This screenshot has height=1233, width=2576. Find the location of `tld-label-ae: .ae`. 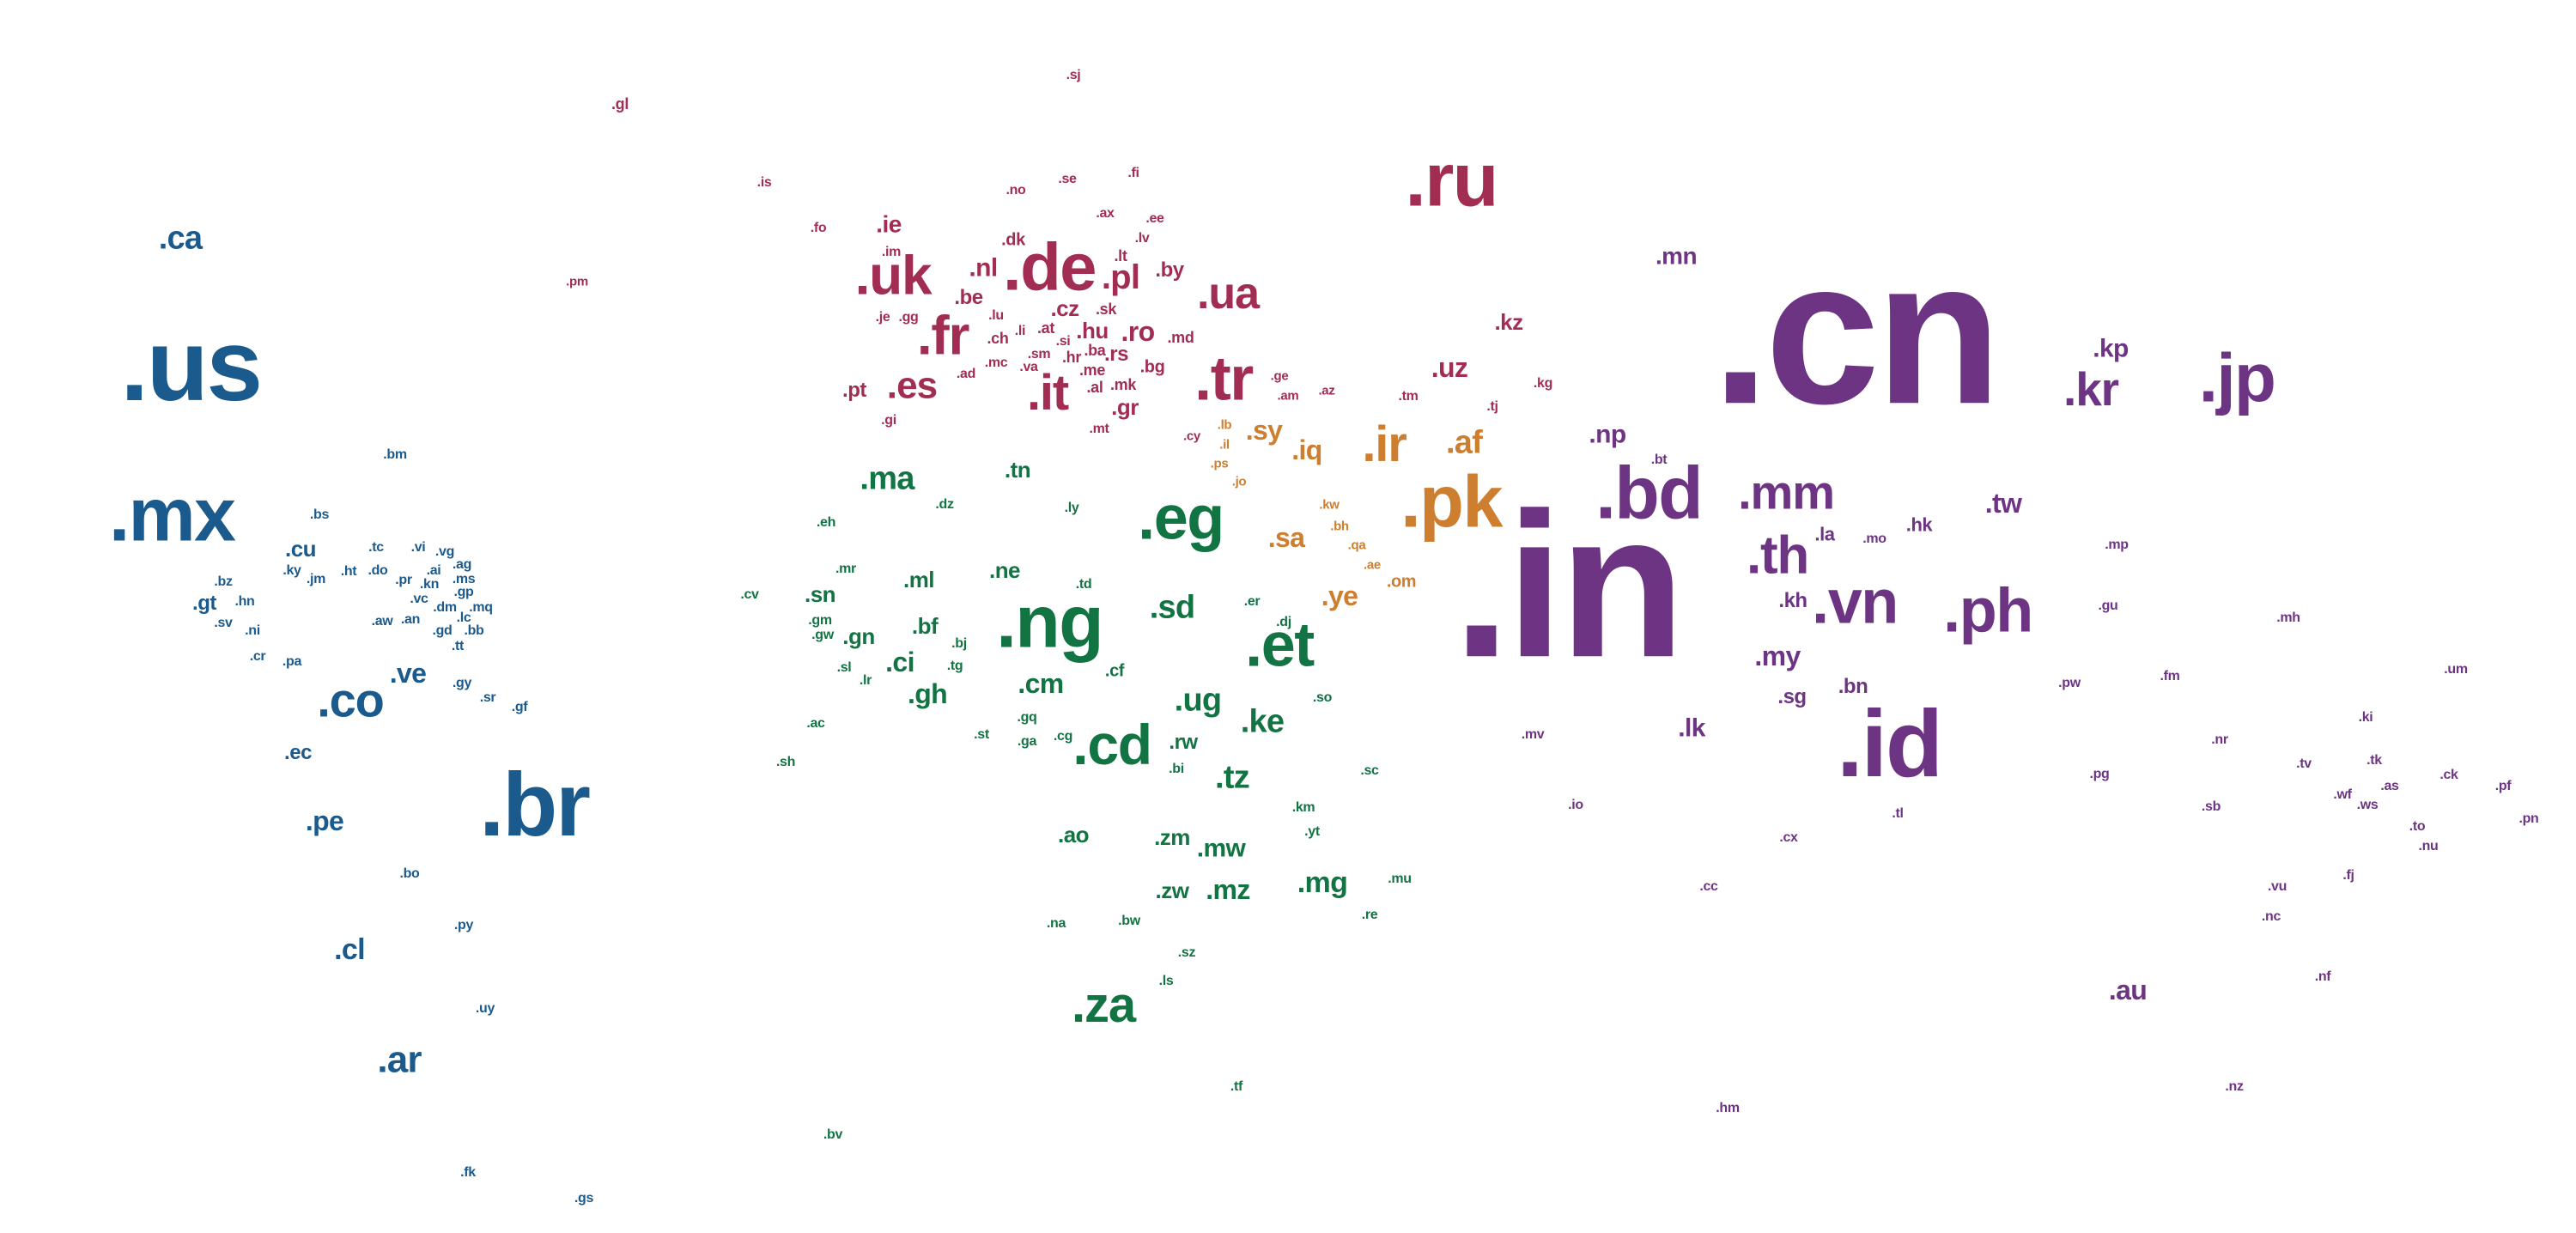

tld-label-ae: .ae is located at coordinates (1372, 565).